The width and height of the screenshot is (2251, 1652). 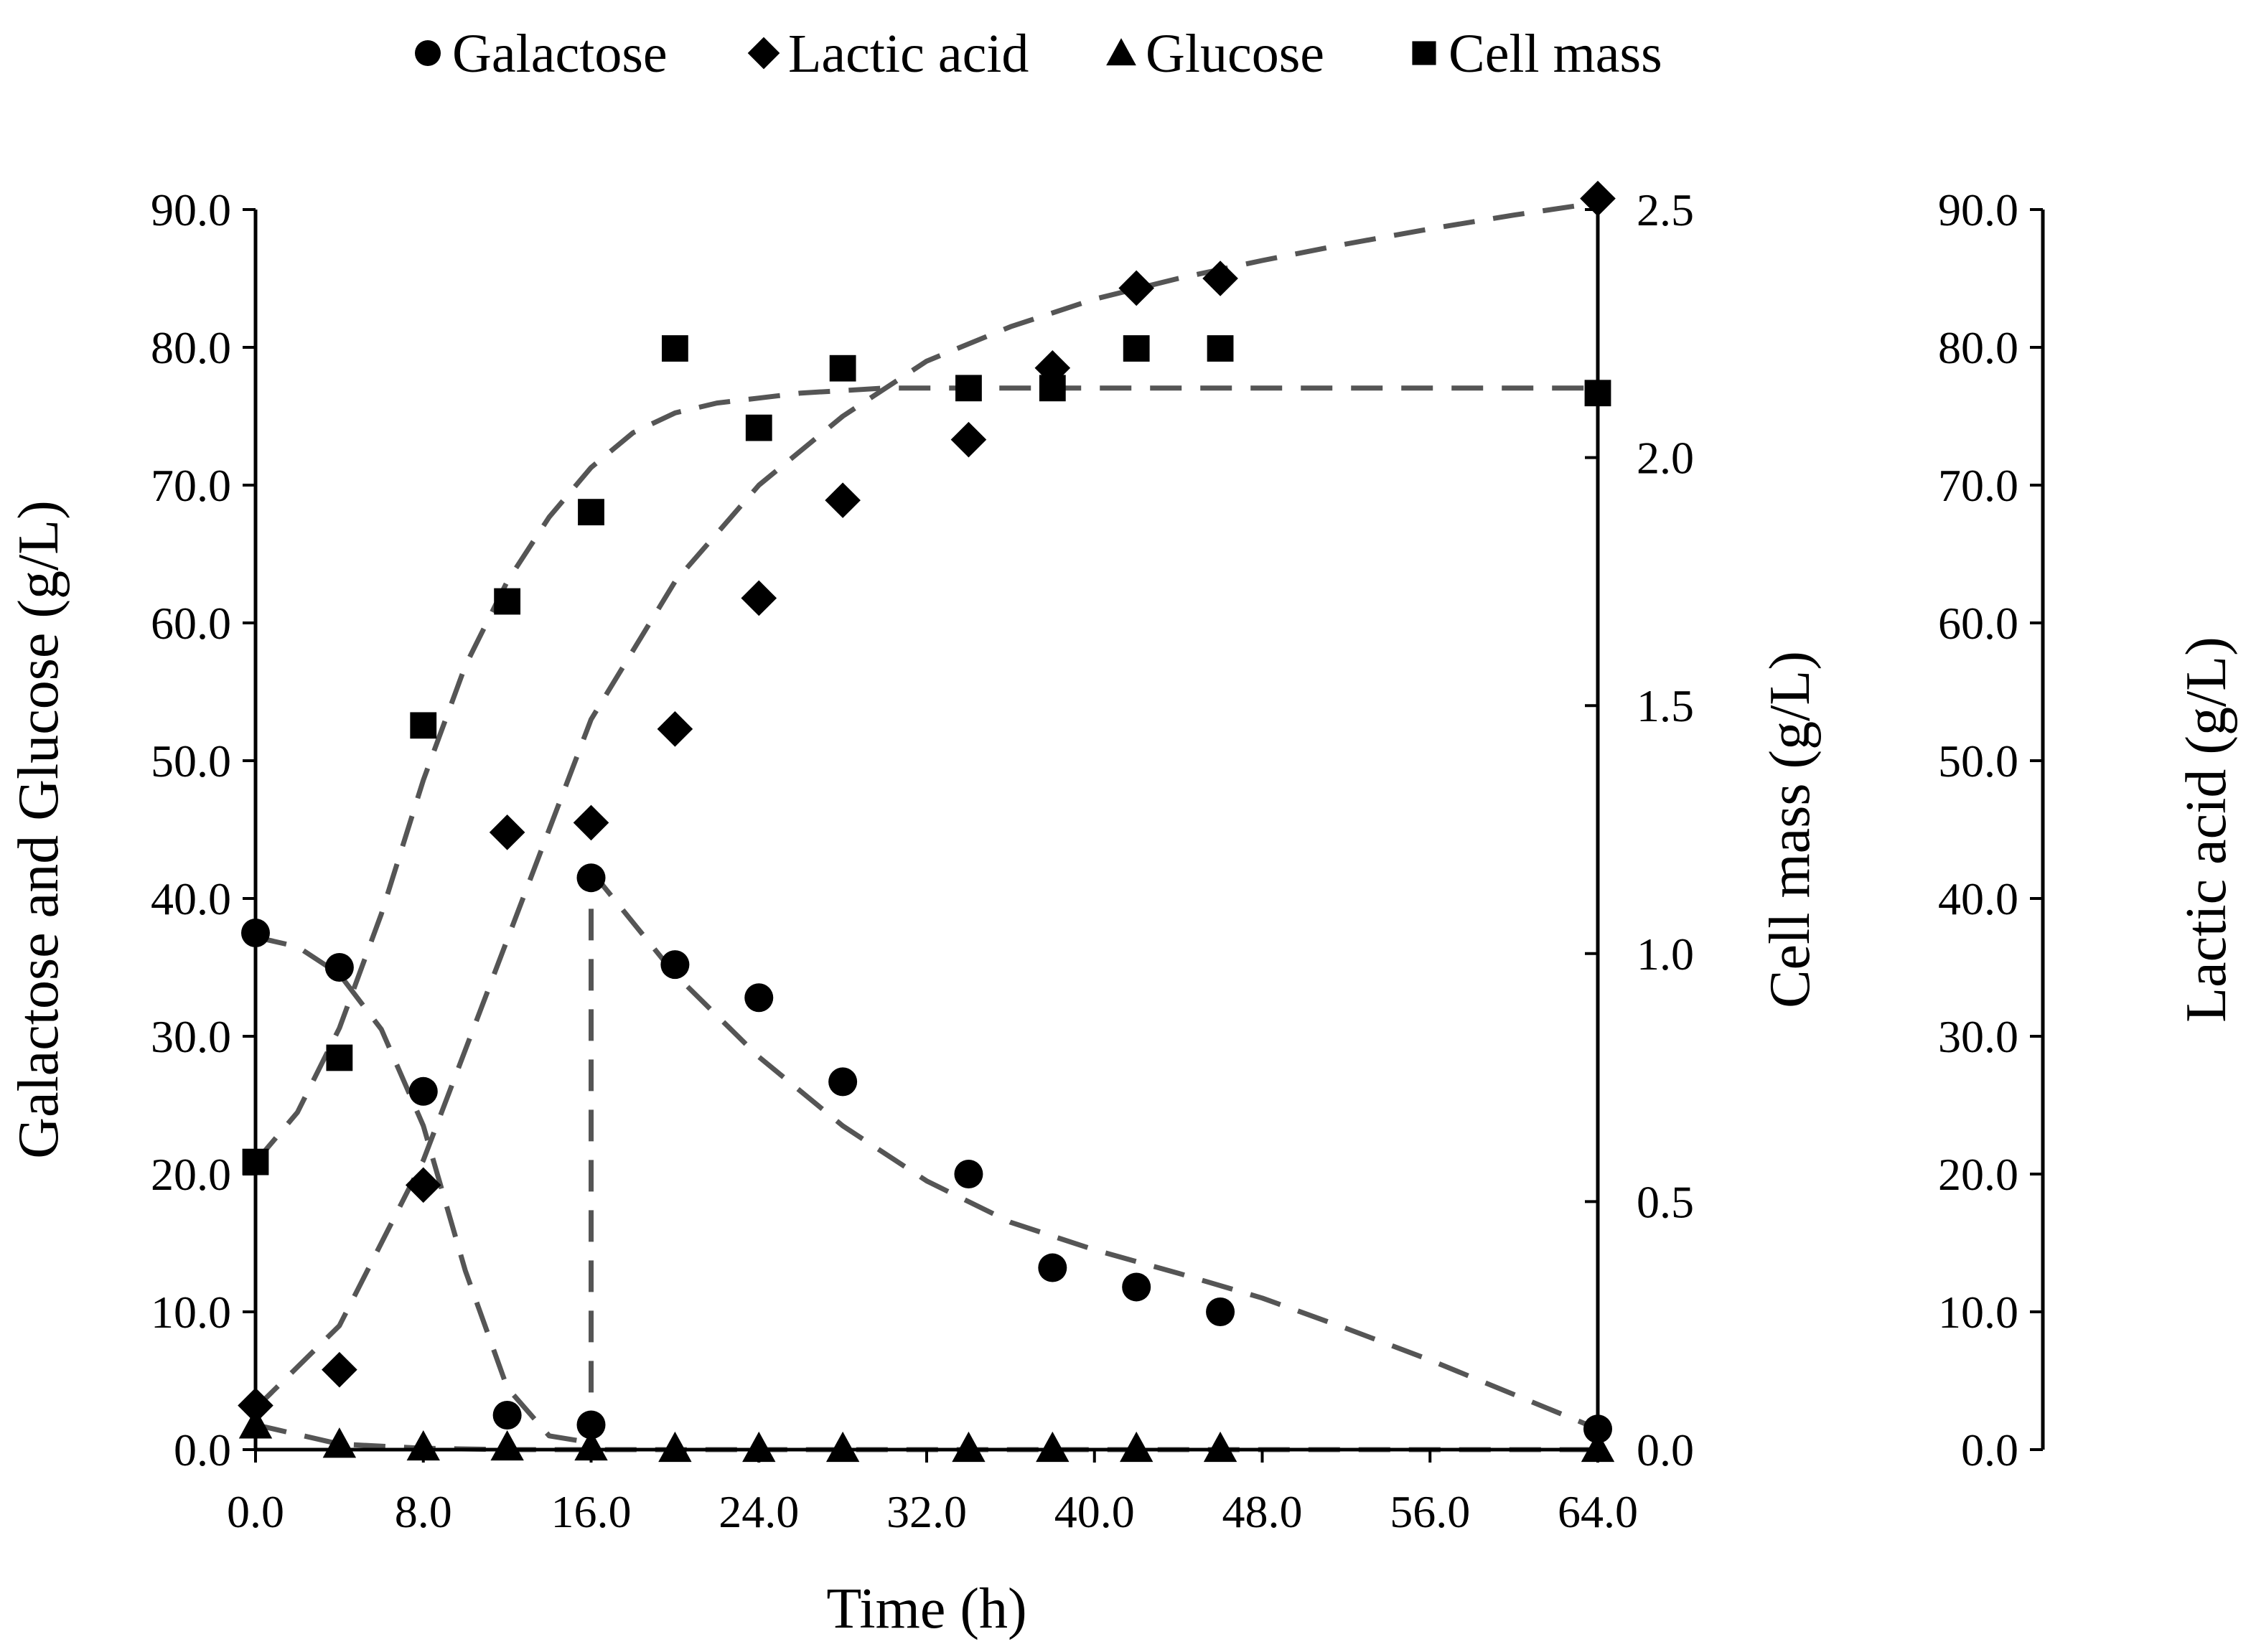 What do you see at coordinates (1978, 209) in the screenshot?
I see `y-right-tick-label: 90.0` at bounding box center [1978, 209].